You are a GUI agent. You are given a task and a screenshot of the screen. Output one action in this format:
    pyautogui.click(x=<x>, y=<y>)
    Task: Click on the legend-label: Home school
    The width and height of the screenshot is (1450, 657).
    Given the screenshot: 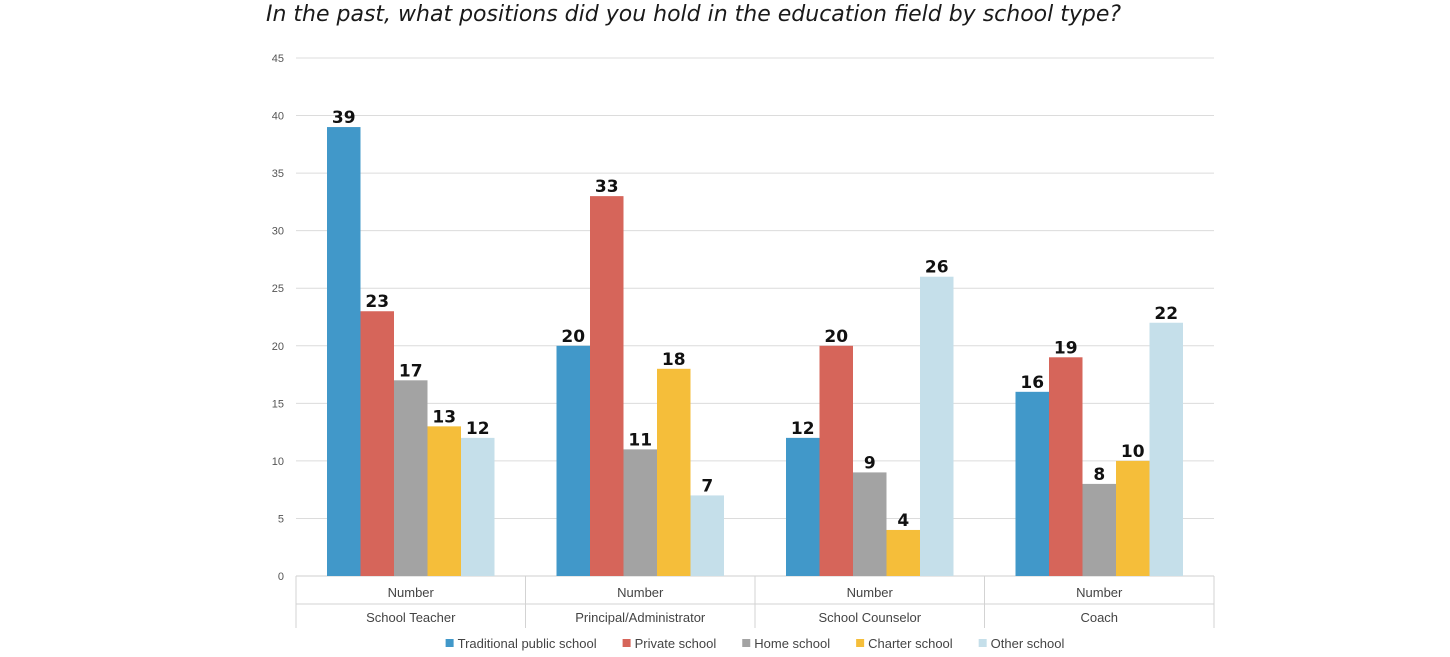 What is the action you would take?
    pyautogui.click(x=792, y=643)
    